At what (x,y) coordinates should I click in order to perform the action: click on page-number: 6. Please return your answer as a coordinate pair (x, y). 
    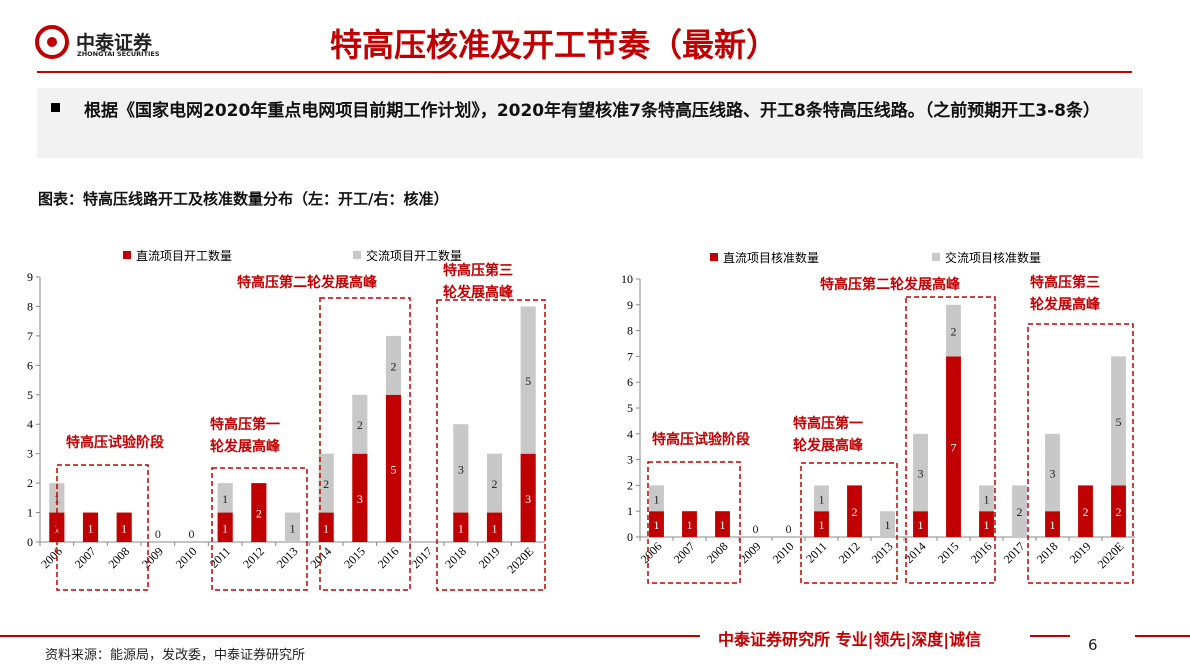
    Looking at the image, I should click on (1093, 645).